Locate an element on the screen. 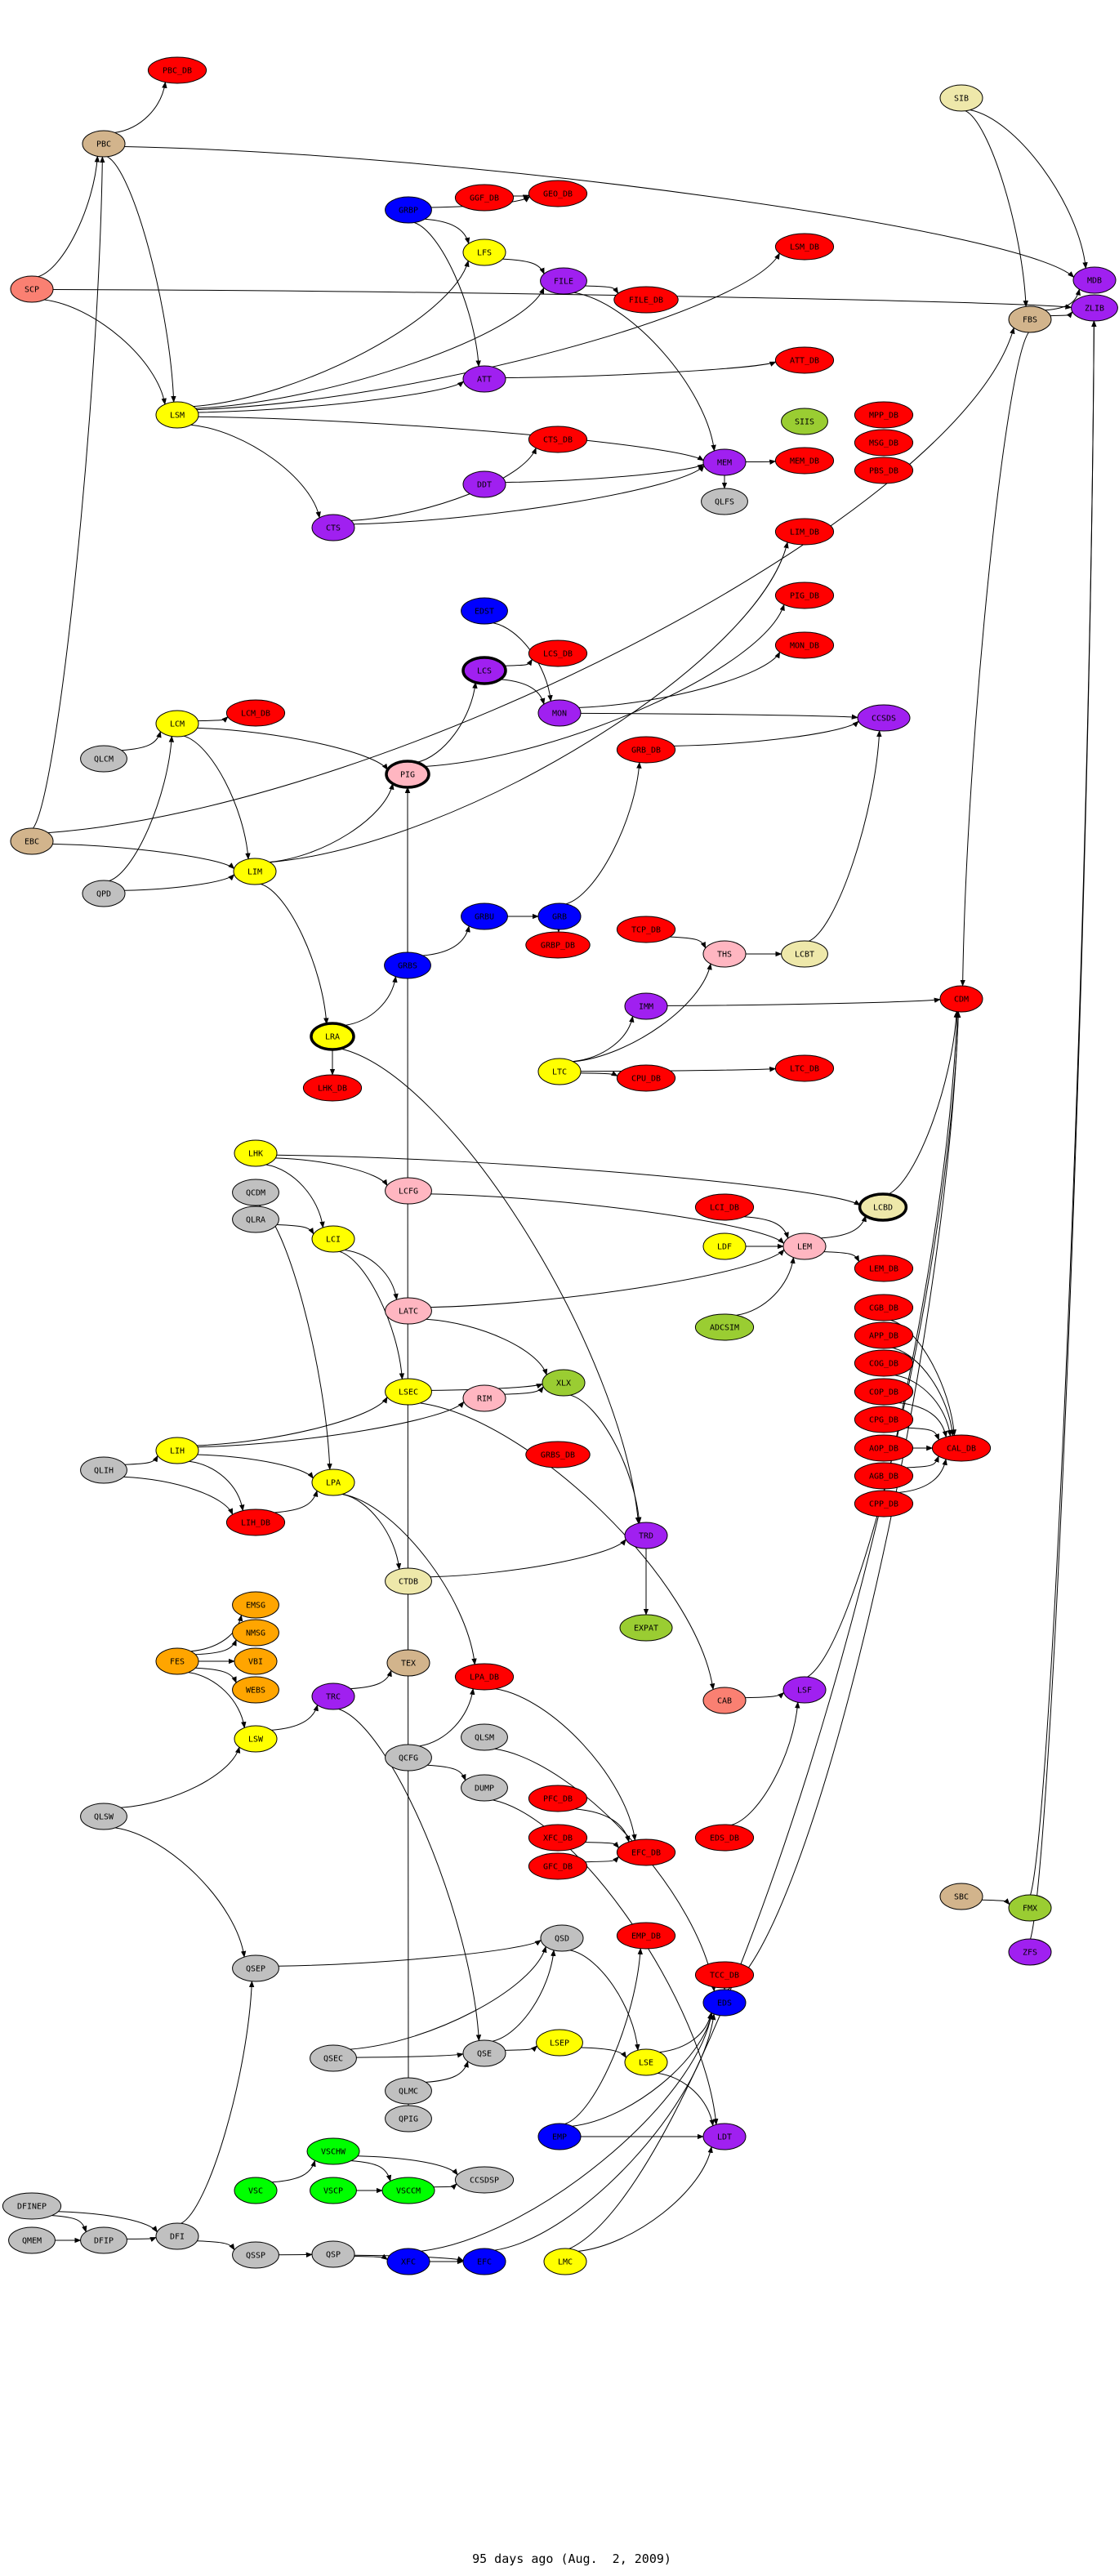 This screenshot has width=1119, height=2576. node-mem: MEM is located at coordinates (724, 462).